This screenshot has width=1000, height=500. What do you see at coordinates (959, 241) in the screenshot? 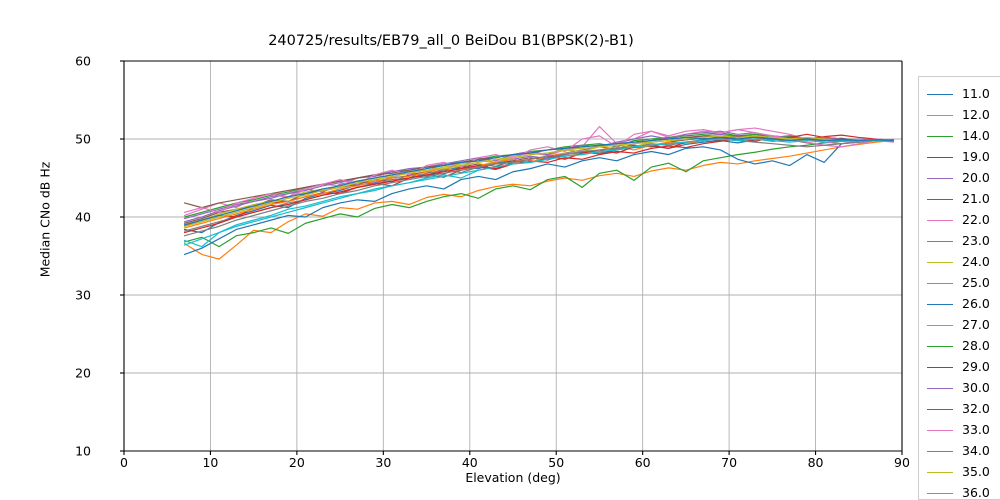
I see `legend-item: 23.0` at bounding box center [959, 241].